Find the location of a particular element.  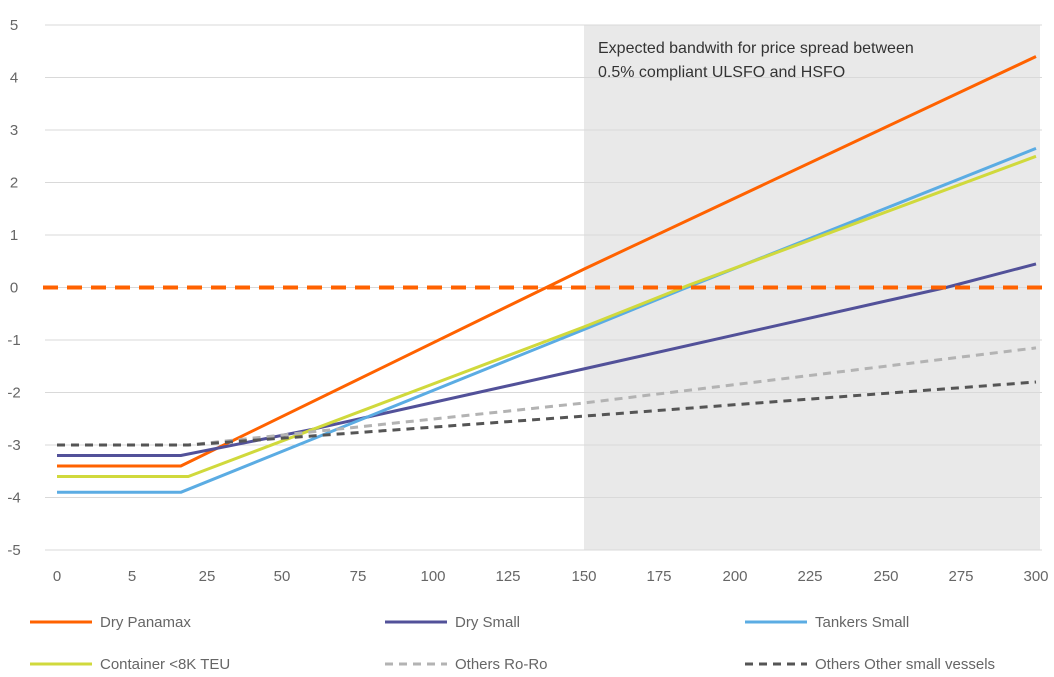

legend-label-3: Container <8K TEU is located at coordinates (165, 664).